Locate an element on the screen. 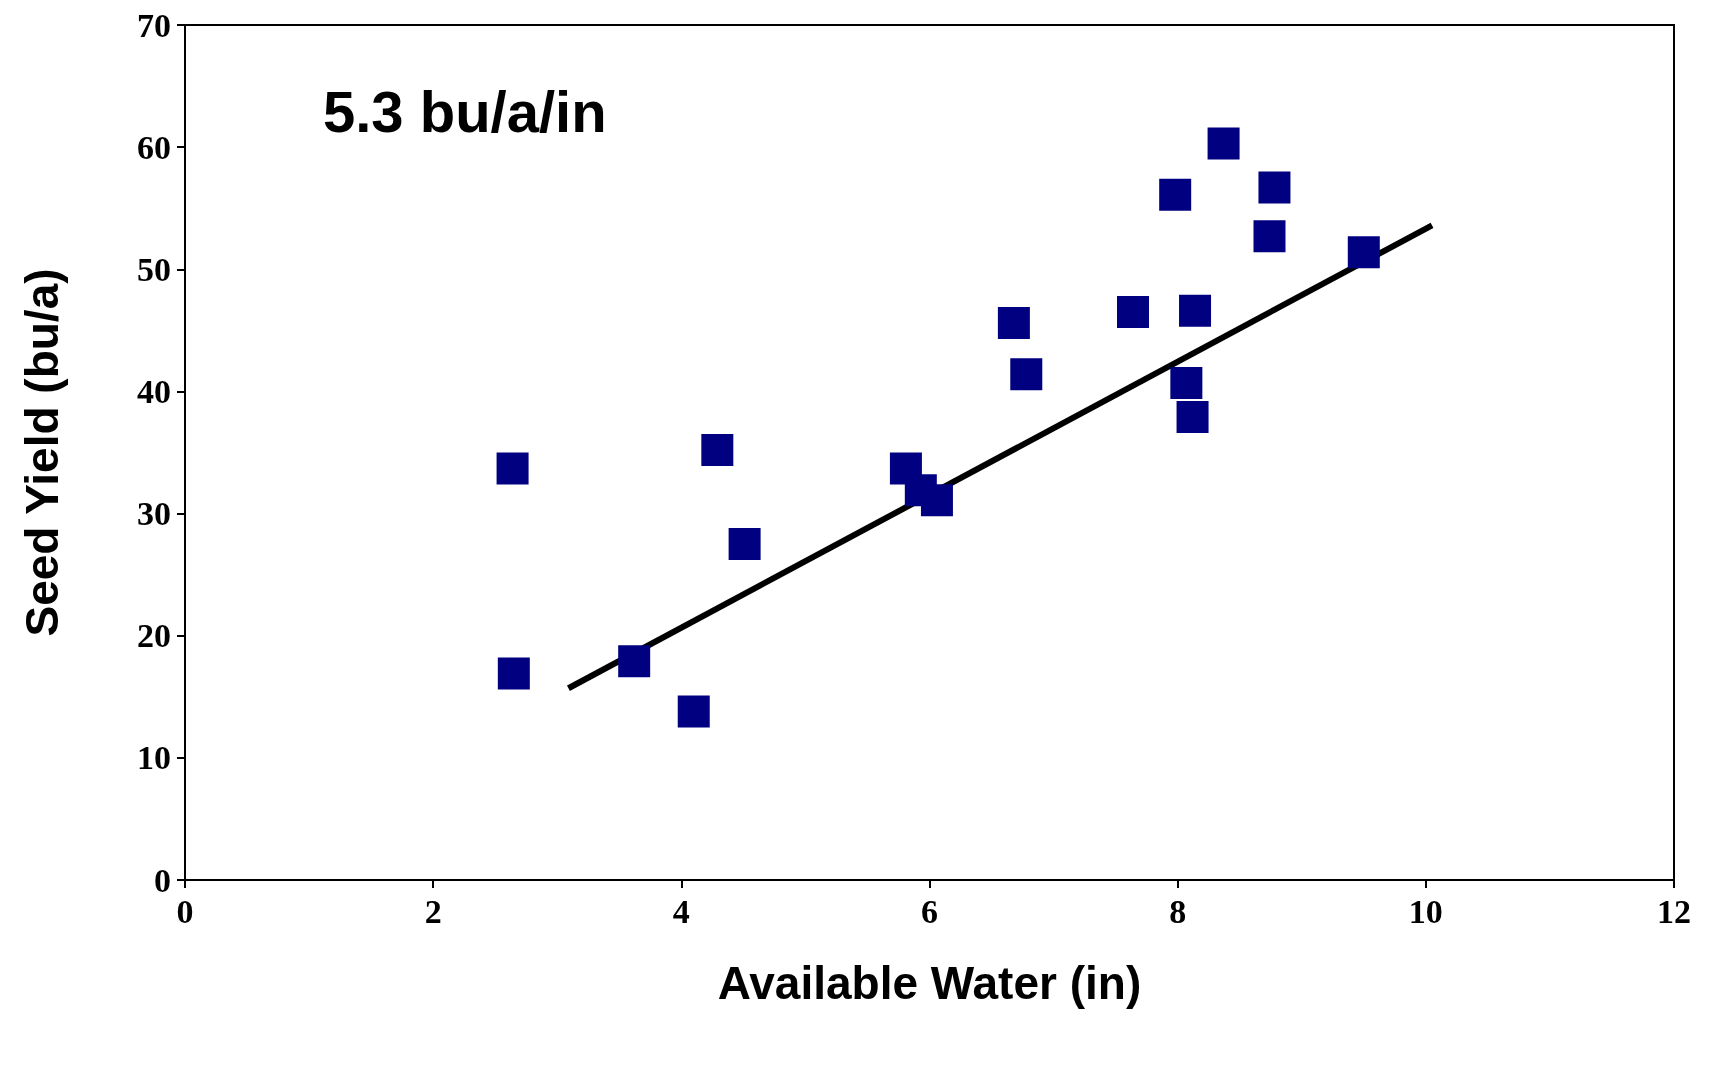 The width and height of the screenshot is (1709, 1068). y-tick-label: 50 is located at coordinates (154, 269).